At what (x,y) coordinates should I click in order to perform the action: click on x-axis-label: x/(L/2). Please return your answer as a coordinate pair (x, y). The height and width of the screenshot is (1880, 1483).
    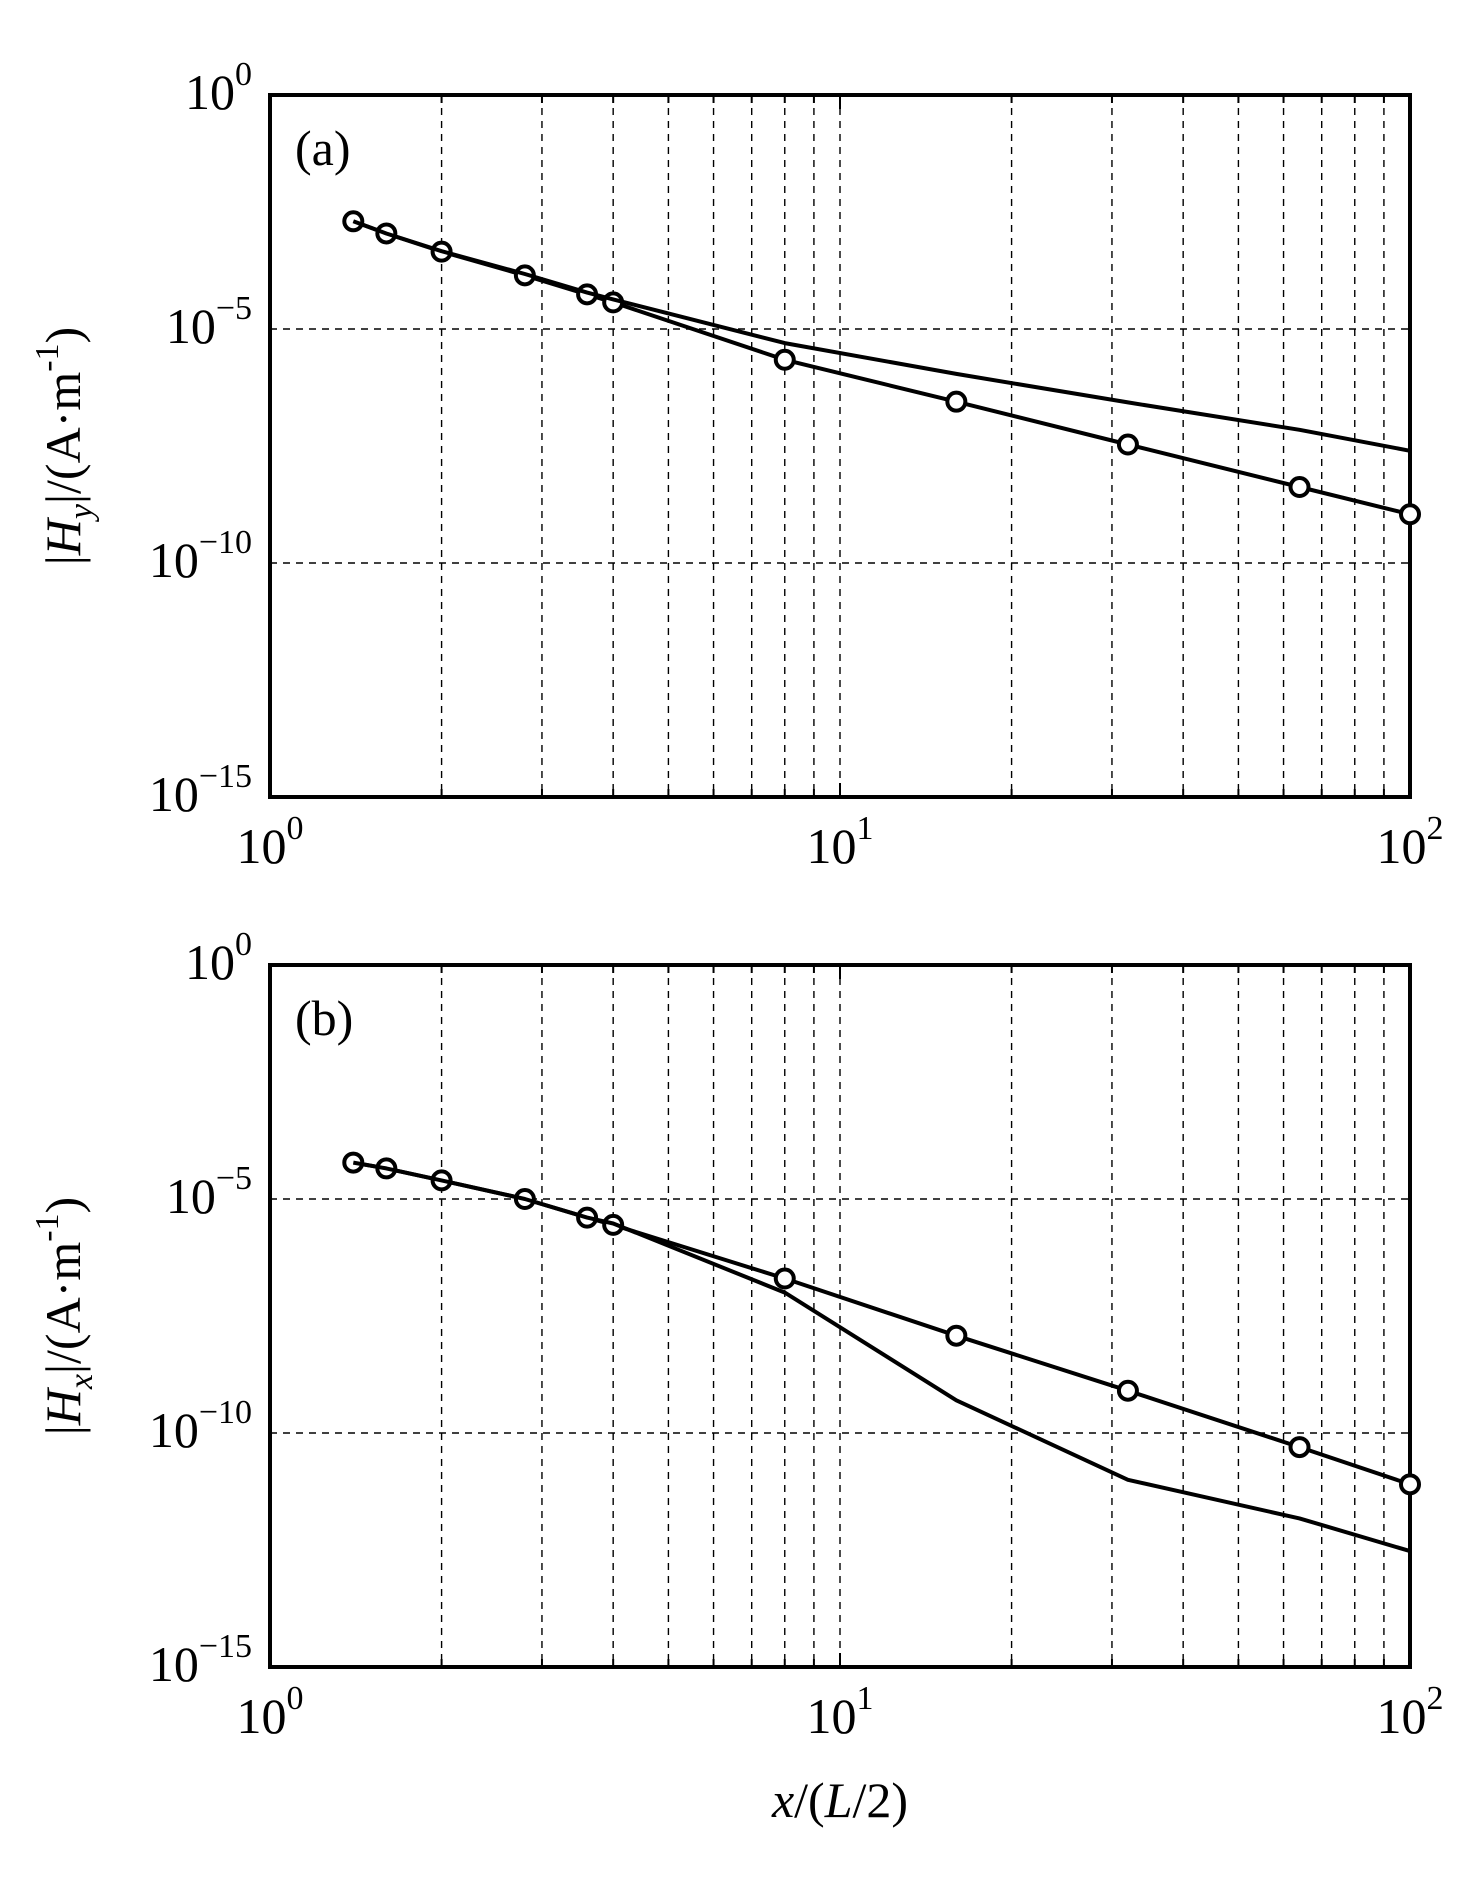
    Looking at the image, I should click on (839, 1800).